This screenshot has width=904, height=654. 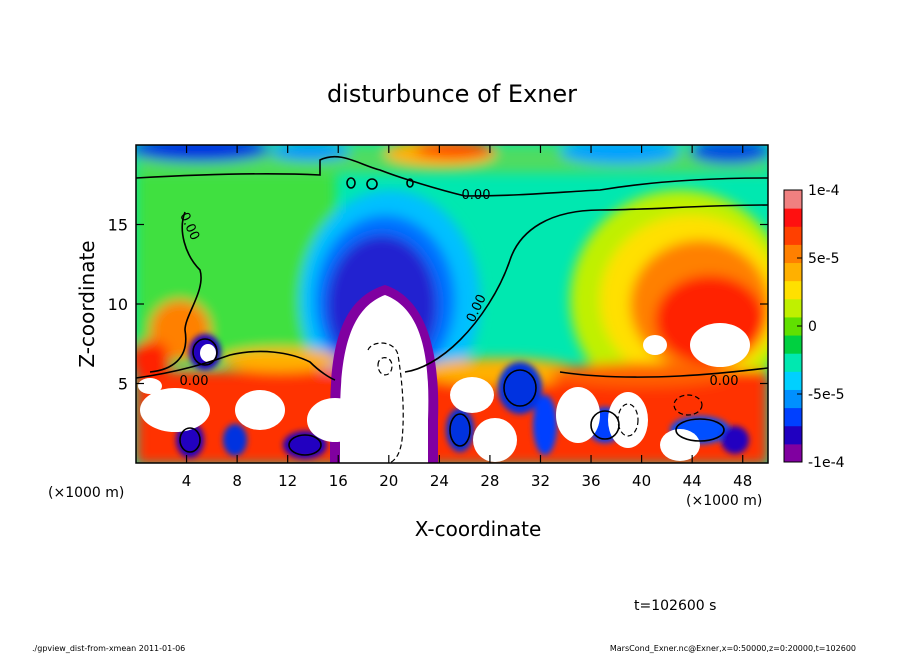 What do you see at coordinates (826, 463) in the screenshot?
I see `colorbar-tick-label: -1e-4` at bounding box center [826, 463].